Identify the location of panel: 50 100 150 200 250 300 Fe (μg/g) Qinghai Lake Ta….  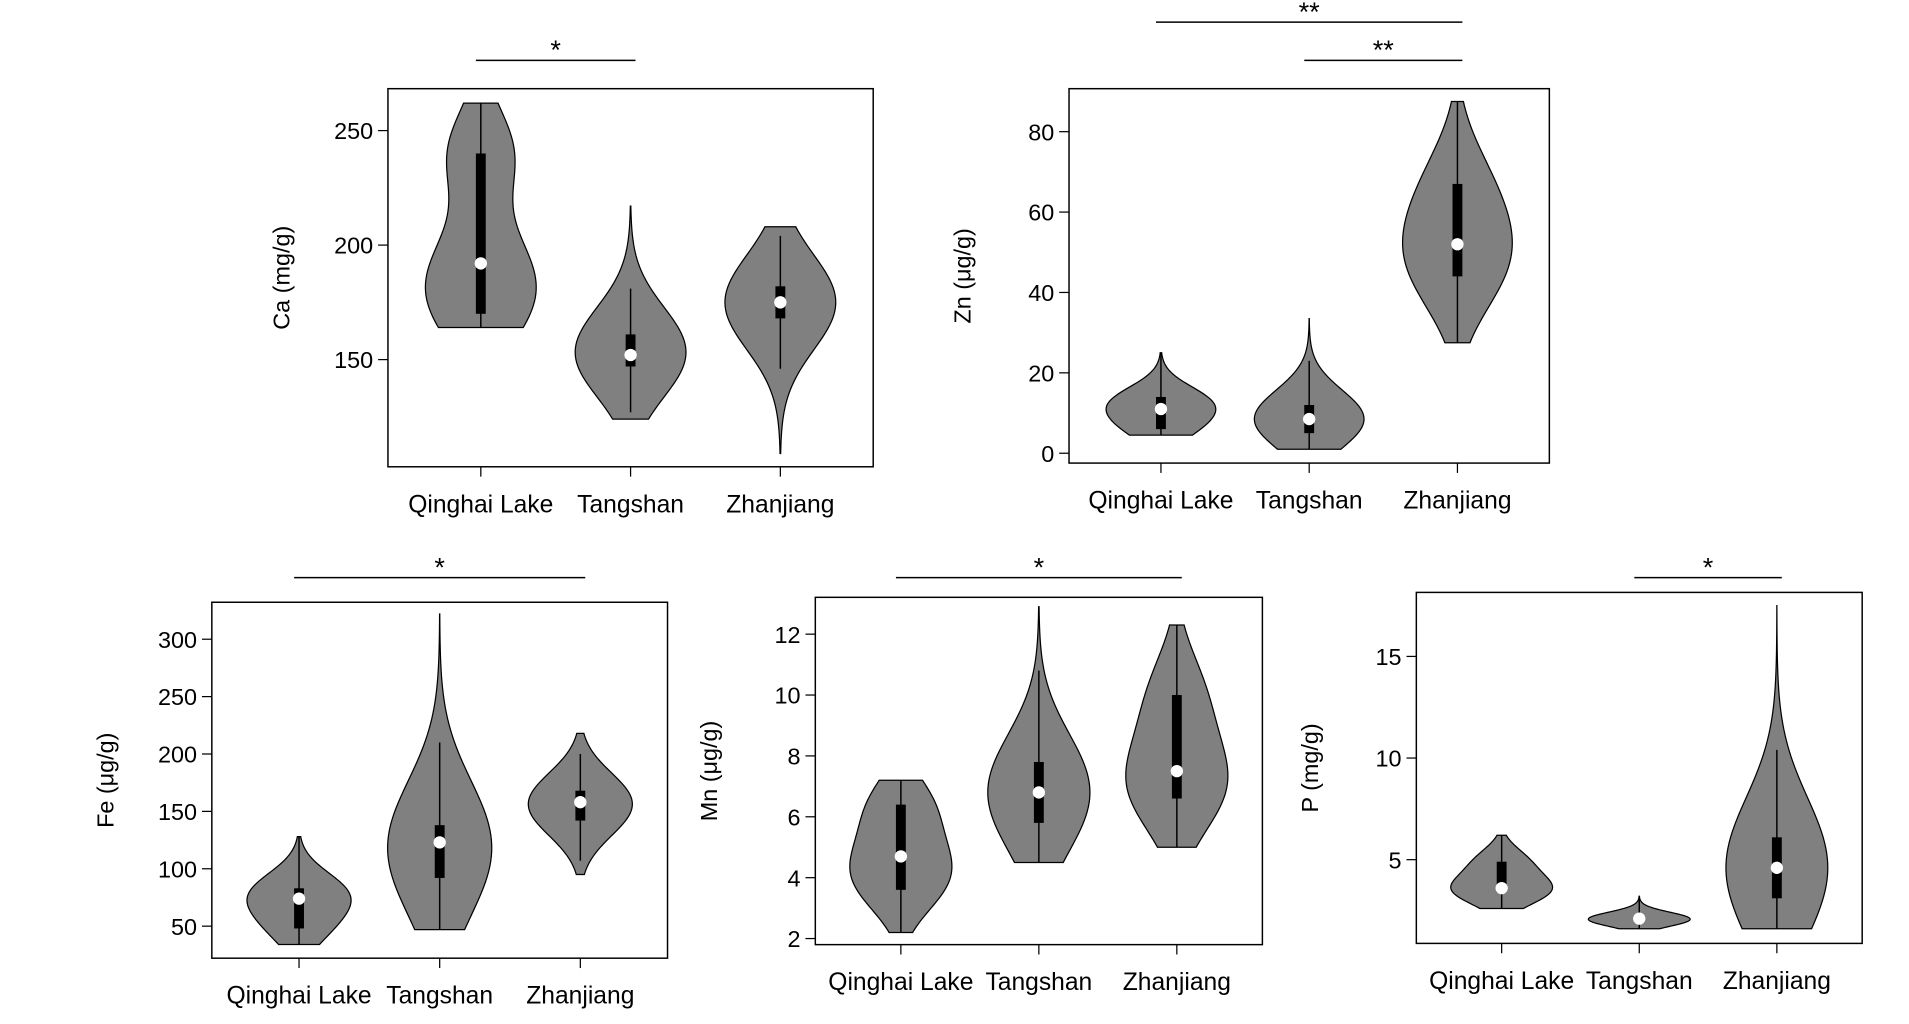
(380, 780).